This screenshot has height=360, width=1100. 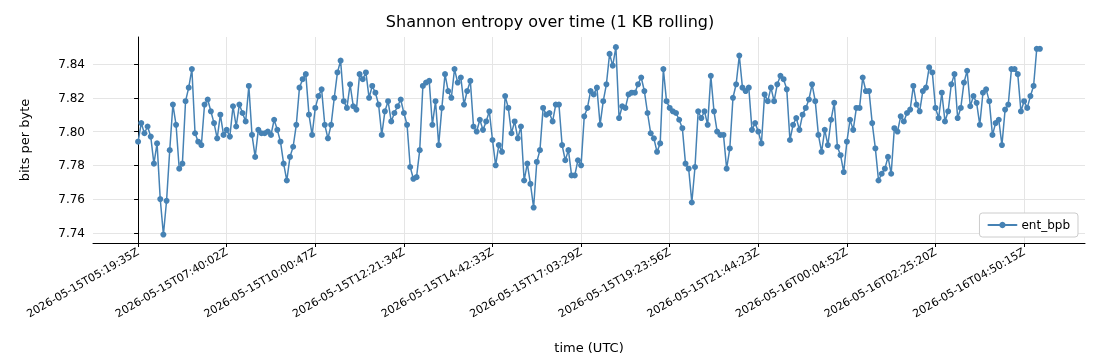 I want to click on legend-label: ent_bpb, so click(x=1045, y=225).